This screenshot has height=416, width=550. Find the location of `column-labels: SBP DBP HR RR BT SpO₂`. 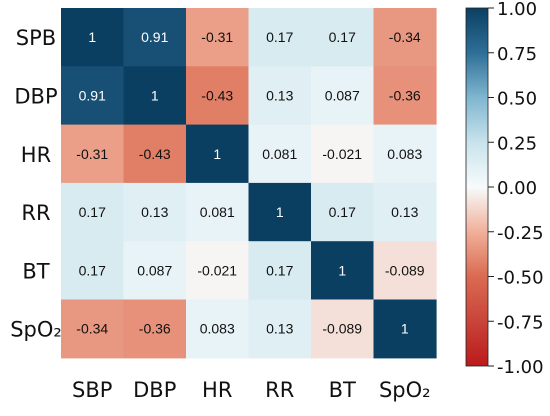

column-labels: SBP DBP HR RR BT SpO₂ is located at coordinates (251, 390).